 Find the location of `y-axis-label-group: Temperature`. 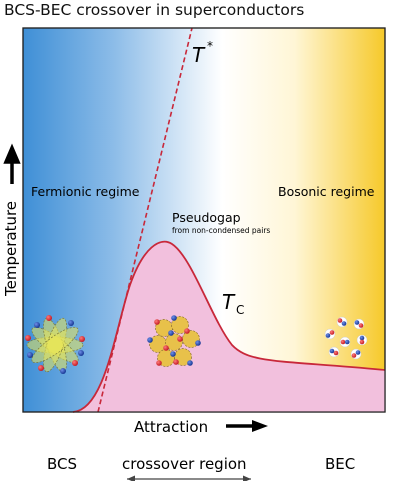

y-axis-label-group: Temperature is located at coordinates (11, 220).